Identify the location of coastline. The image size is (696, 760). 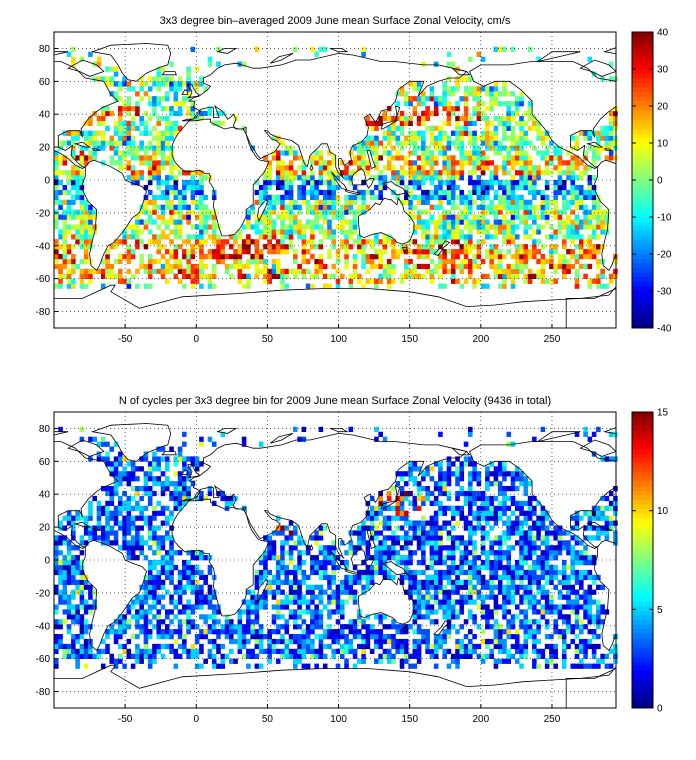
(594, 144).